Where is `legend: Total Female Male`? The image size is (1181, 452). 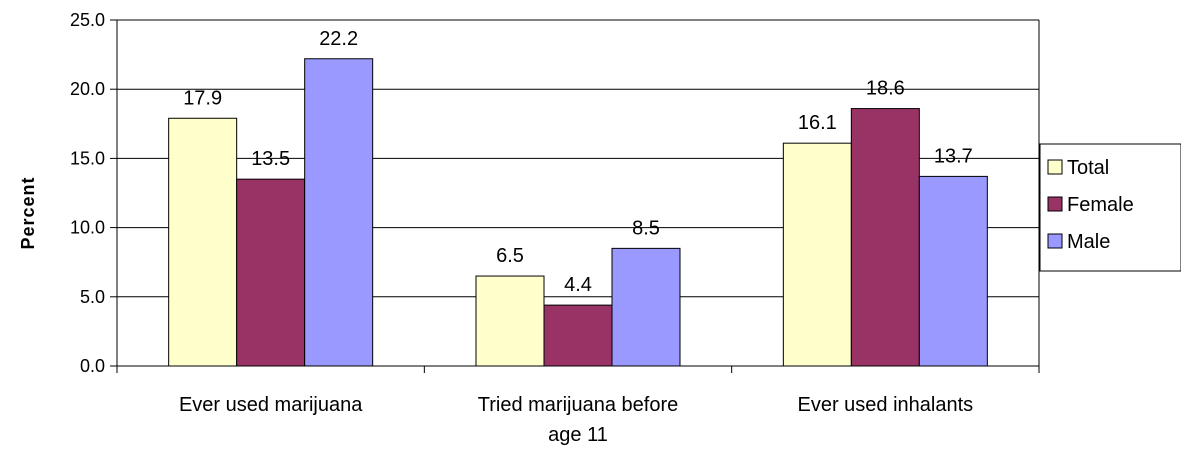 legend: Total Female Male is located at coordinates (1110, 207).